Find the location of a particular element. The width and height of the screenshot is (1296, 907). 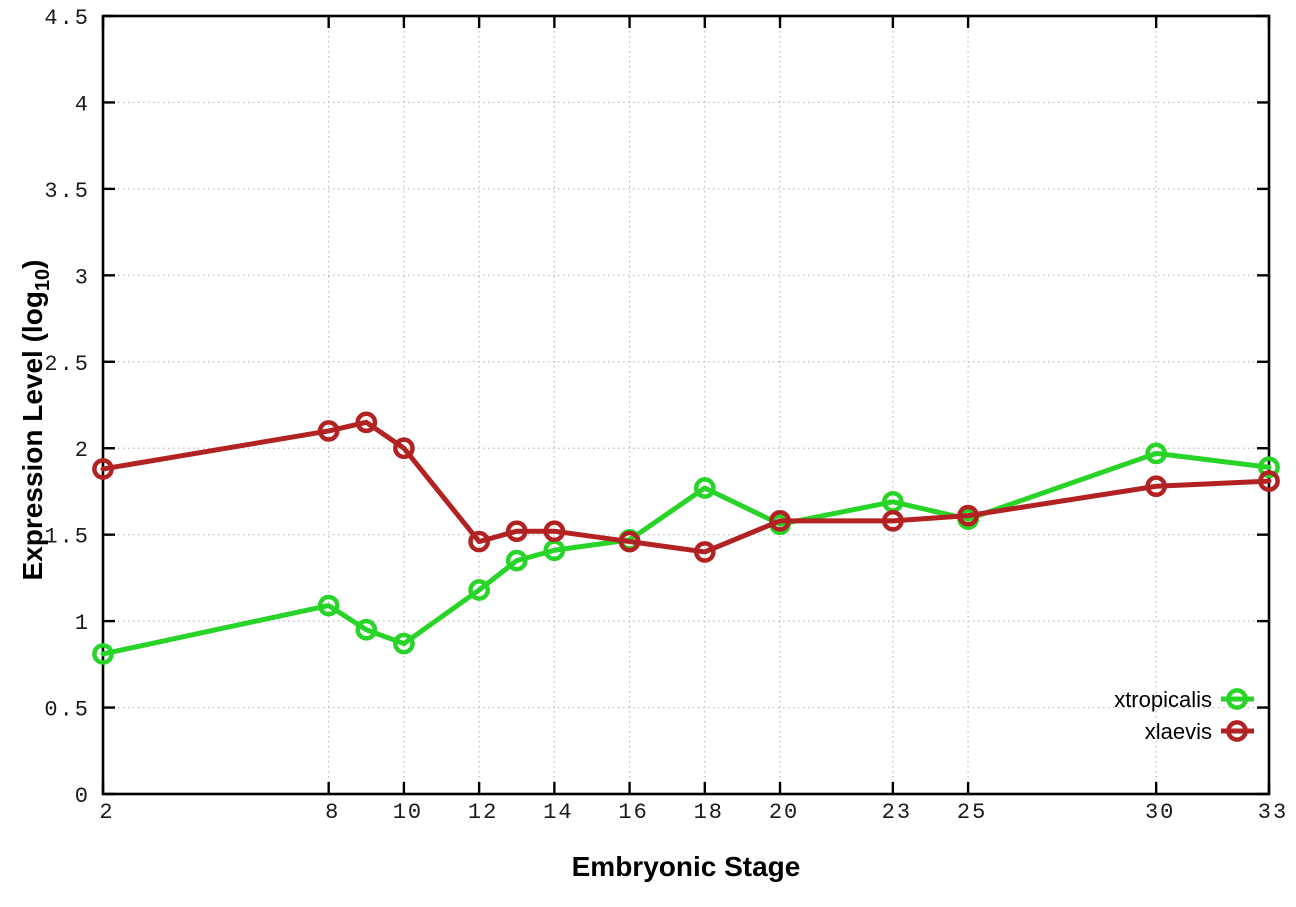

legend-item-xlaevis: xlaevis is located at coordinates (1199, 731).